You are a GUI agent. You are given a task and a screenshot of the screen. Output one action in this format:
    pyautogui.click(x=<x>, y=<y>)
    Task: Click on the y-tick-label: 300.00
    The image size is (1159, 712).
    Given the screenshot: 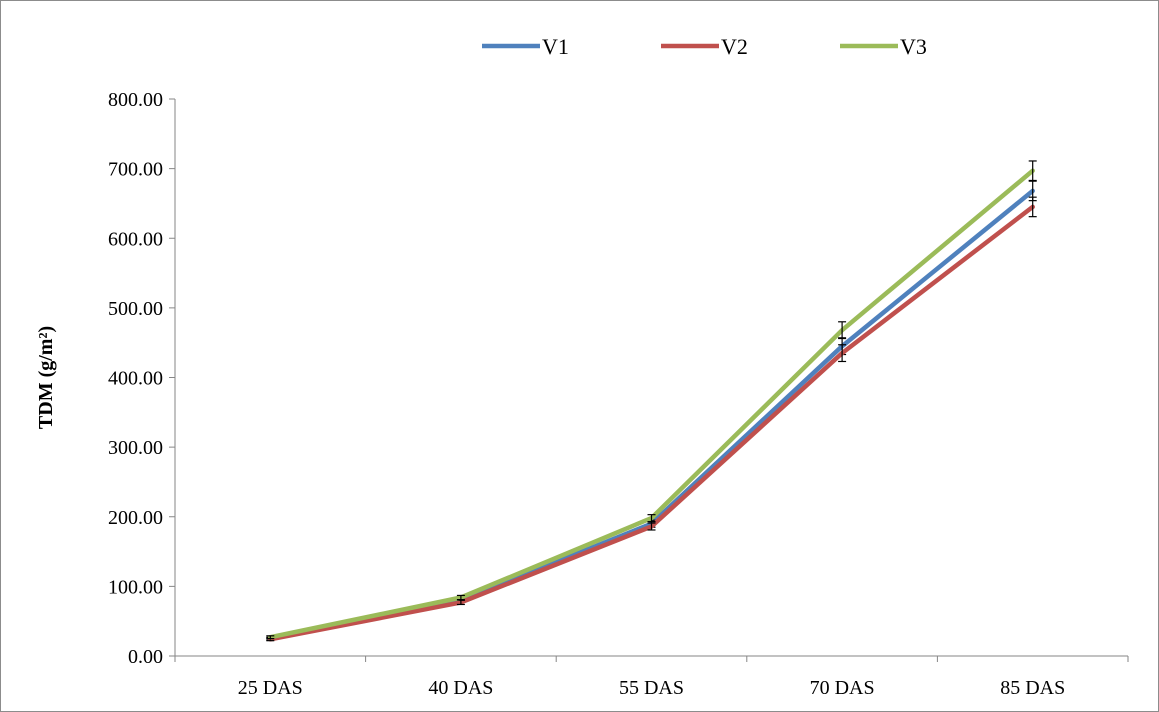 What is the action you would take?
    pyautogui.click(x=135, y=448)
    